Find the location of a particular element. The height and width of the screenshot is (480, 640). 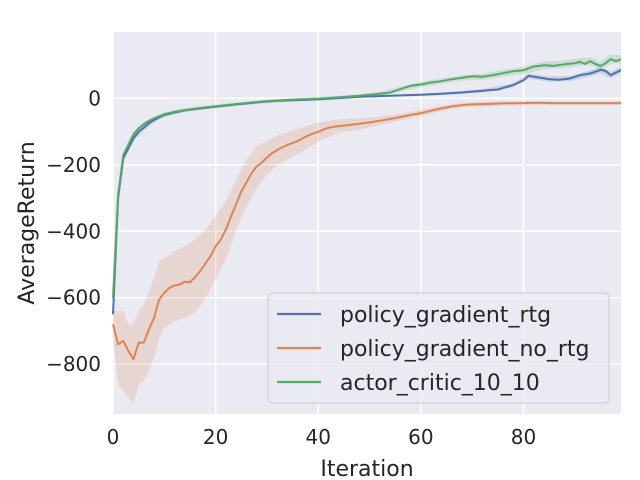

y-tick-label: −400 is located at coordinates (73, 231).